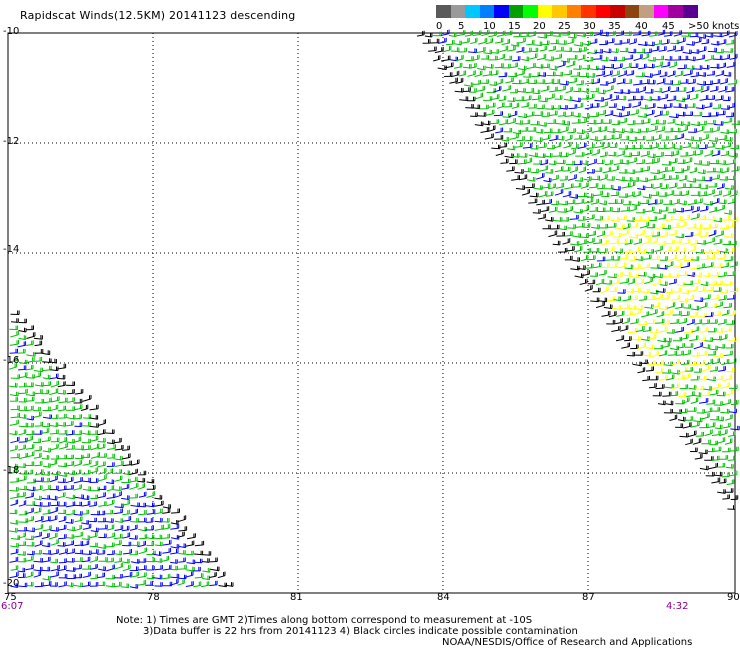  I want to click on legend-label: 25, so click(564, 26).